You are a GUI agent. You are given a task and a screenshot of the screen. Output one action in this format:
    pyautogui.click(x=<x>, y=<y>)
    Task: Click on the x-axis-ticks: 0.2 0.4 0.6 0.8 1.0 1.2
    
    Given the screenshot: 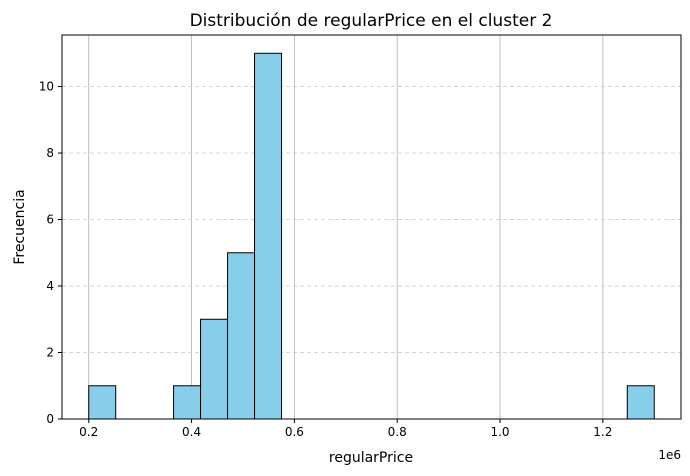 What is the action you would take?
    pyautogui.click(x=345, y=429)
    